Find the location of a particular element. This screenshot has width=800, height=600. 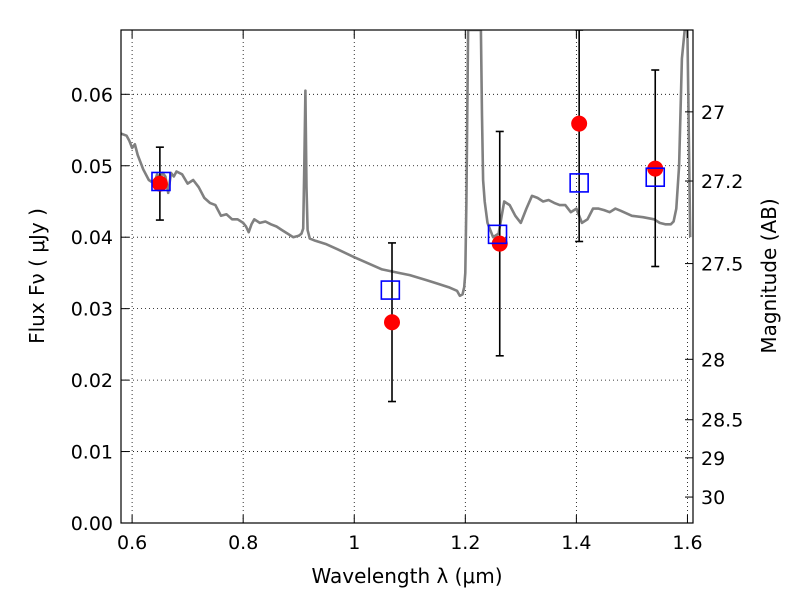

y-tick-label: 0.00 is located at coordinates (92, 524).